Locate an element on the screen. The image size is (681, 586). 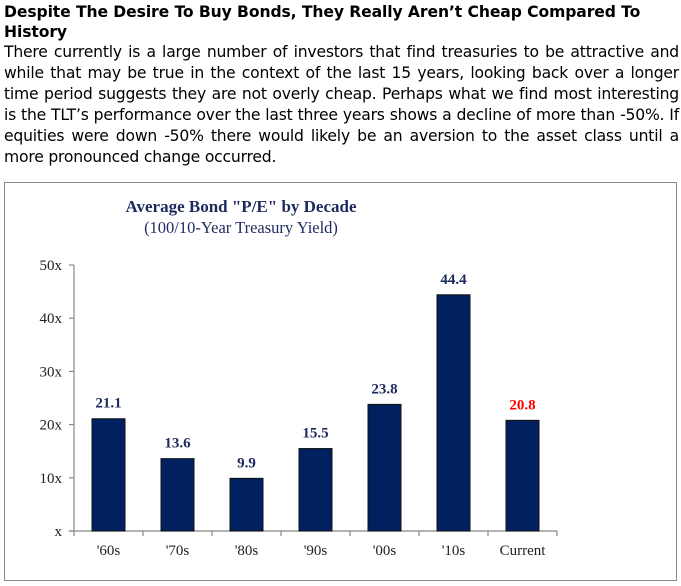
y-tick-label: 40x is located at coordinates (51, 319).